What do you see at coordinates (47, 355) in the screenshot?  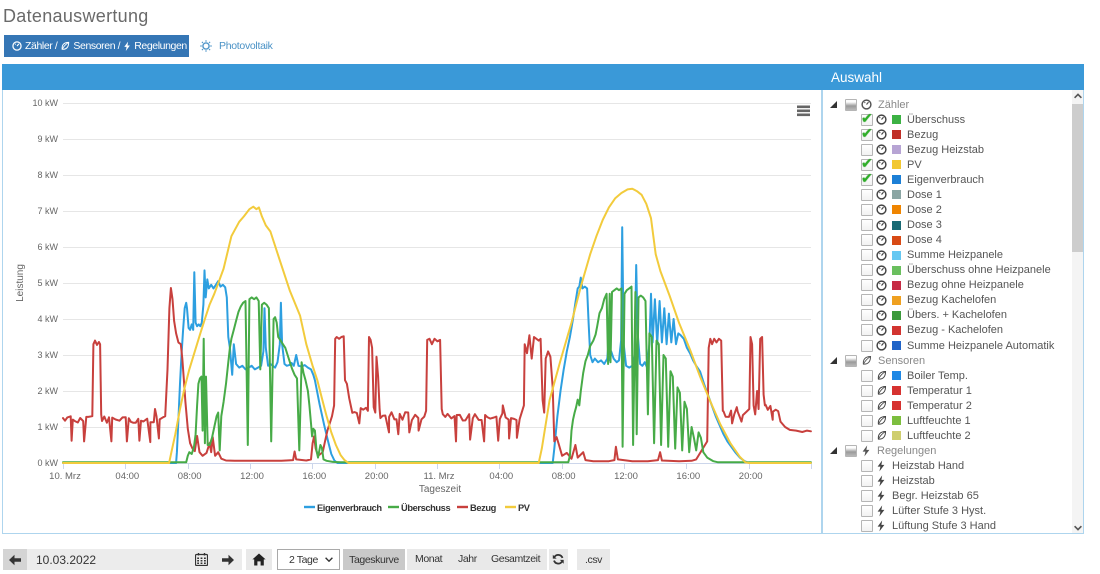 I see `svg-text: 3 kW` at bounding box center [47, 355].